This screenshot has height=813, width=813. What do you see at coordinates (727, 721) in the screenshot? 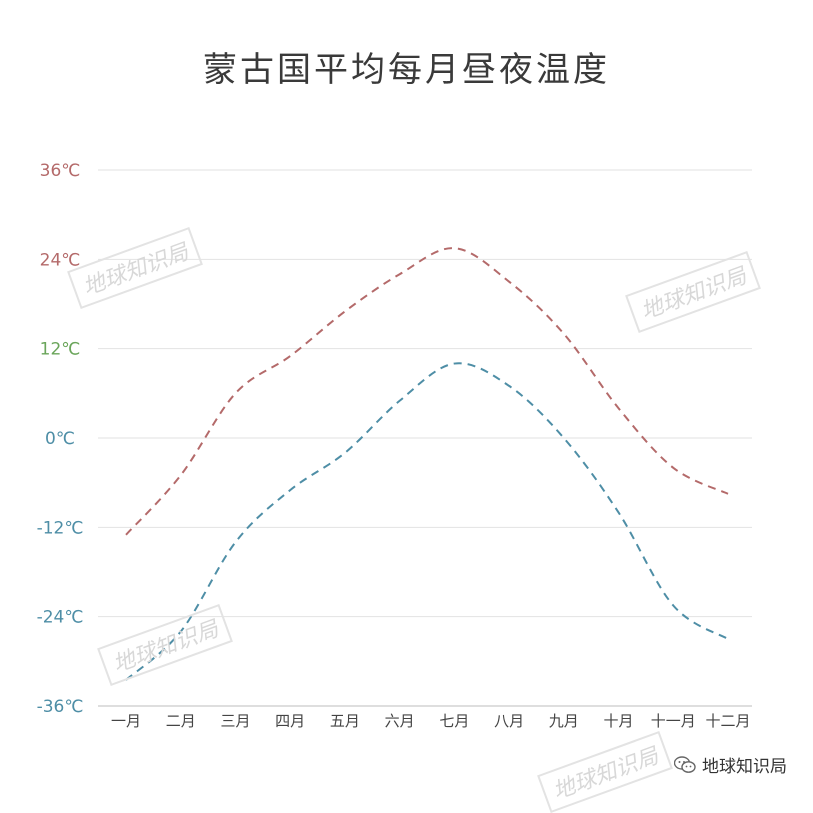
I see `x-tick-label: 十二月` at bounding box center [727, 721].